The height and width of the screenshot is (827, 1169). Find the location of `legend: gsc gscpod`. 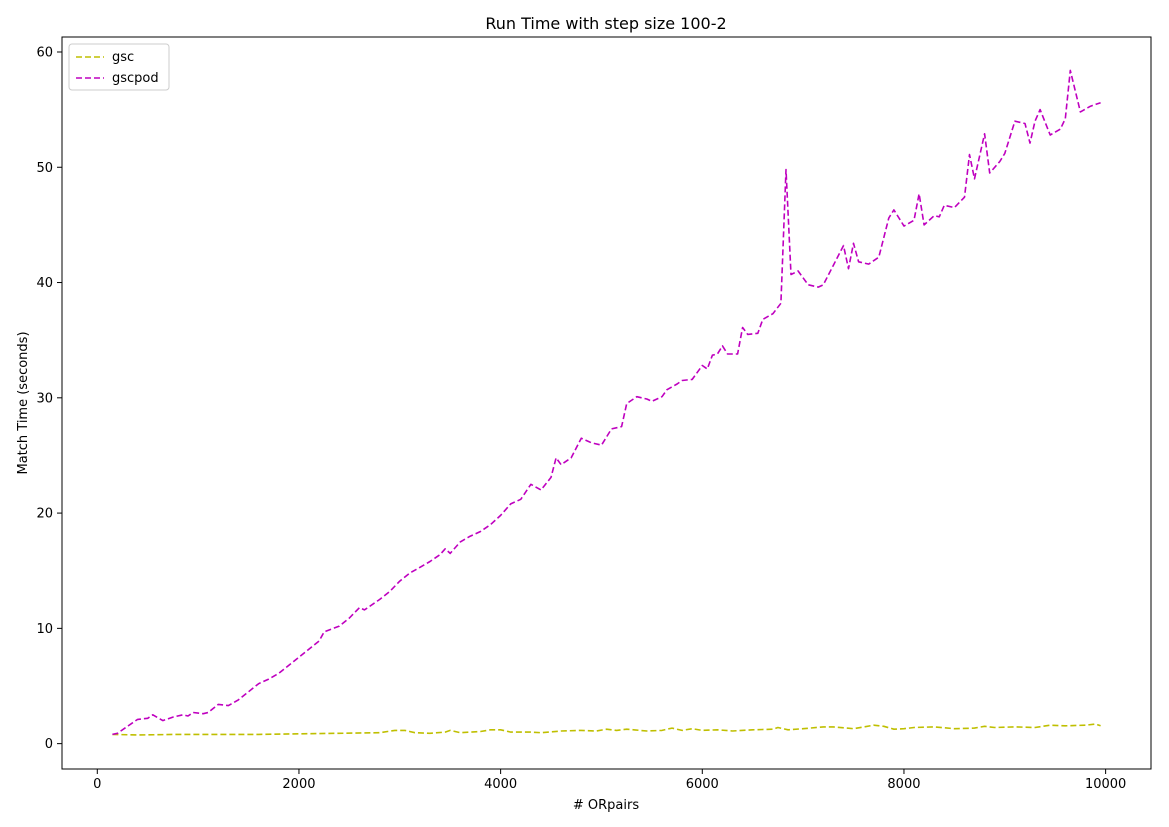

legend: gsc gscpod is located at coordinates (119, 67).